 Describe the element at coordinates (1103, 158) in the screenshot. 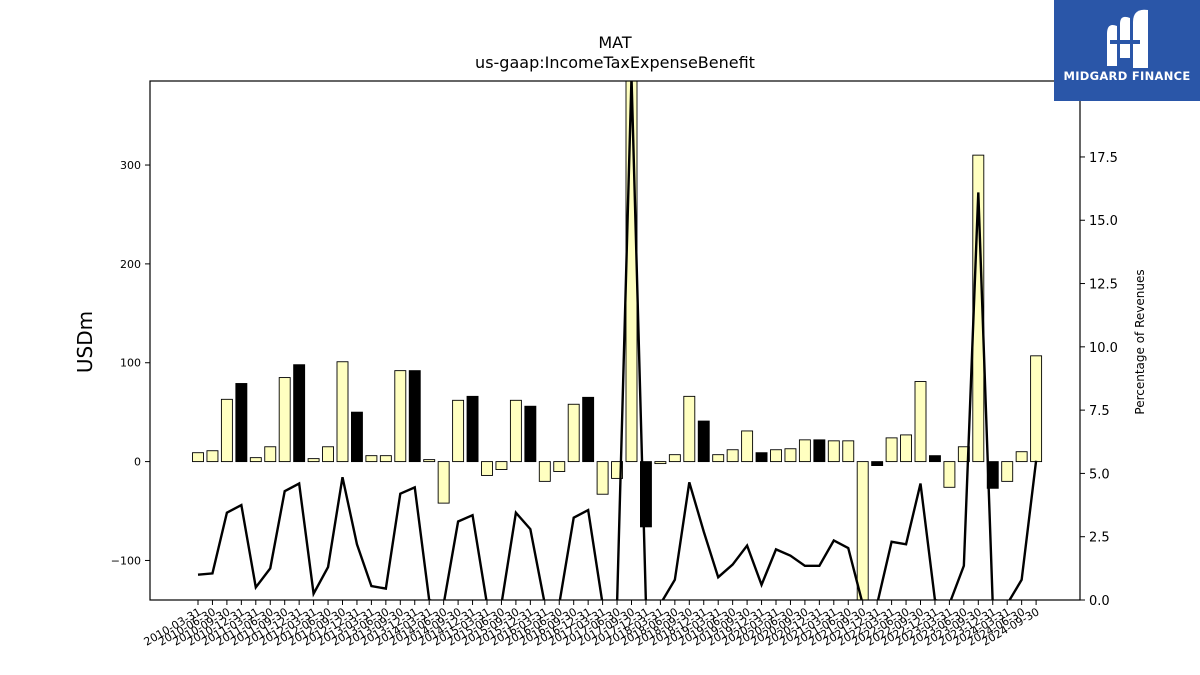

I see `y2-tick-label: 17.5` at that location.